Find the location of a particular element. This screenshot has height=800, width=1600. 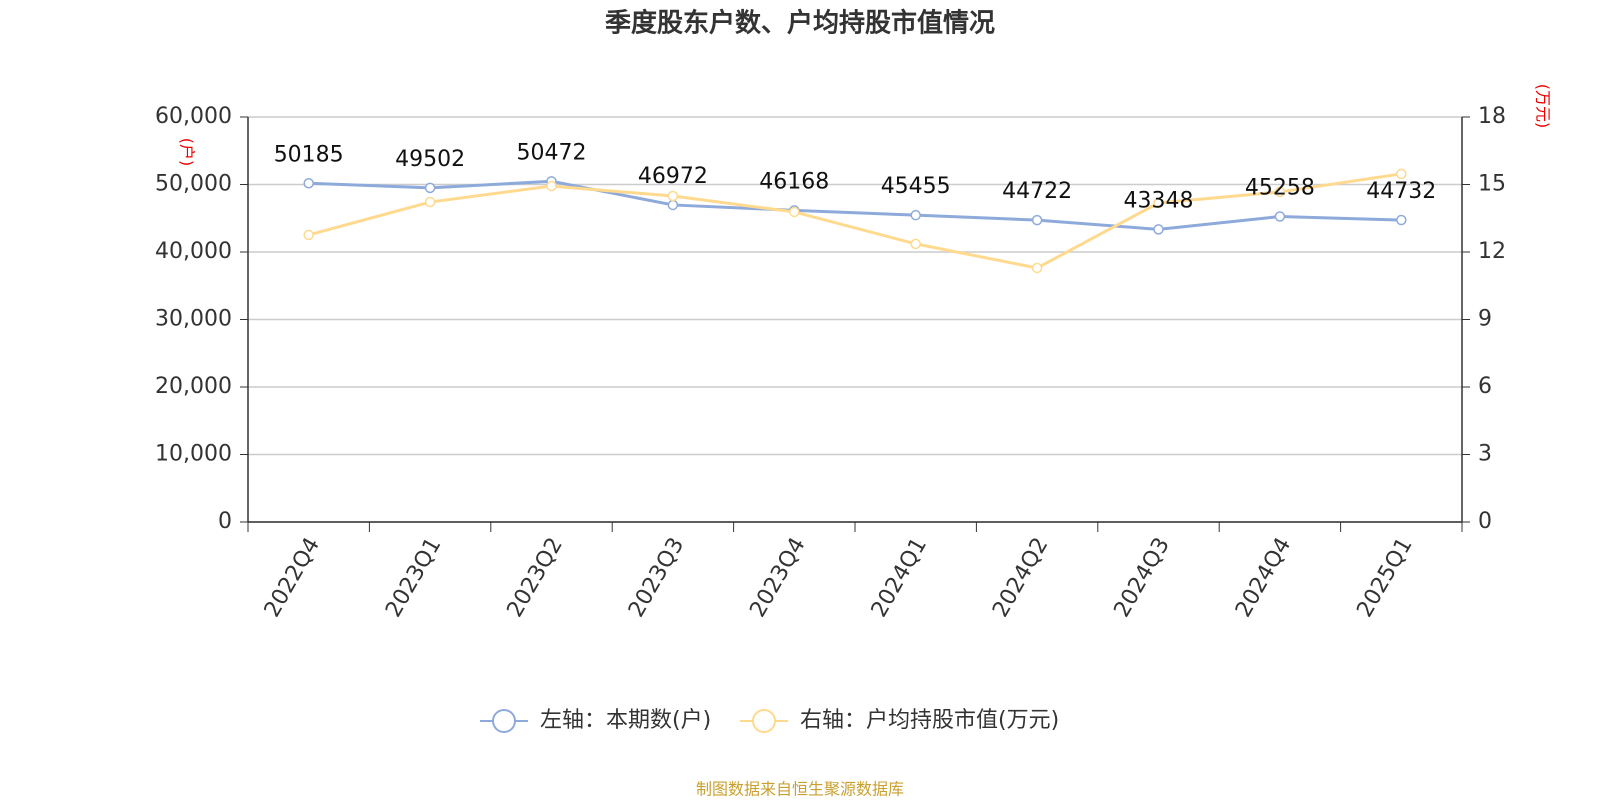

y2-tick-label: 15 is located at coordinates (1492, 184).